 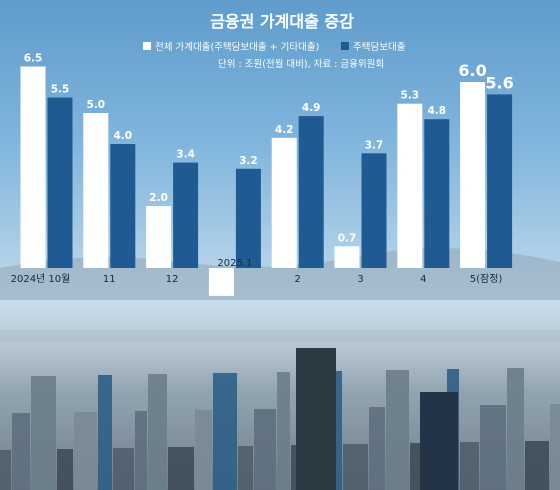 What do you see at coordinates (486, 279) in the screenshot?
I see `x-tick-label: 5(잠정)` at bounding box center [486, 279].